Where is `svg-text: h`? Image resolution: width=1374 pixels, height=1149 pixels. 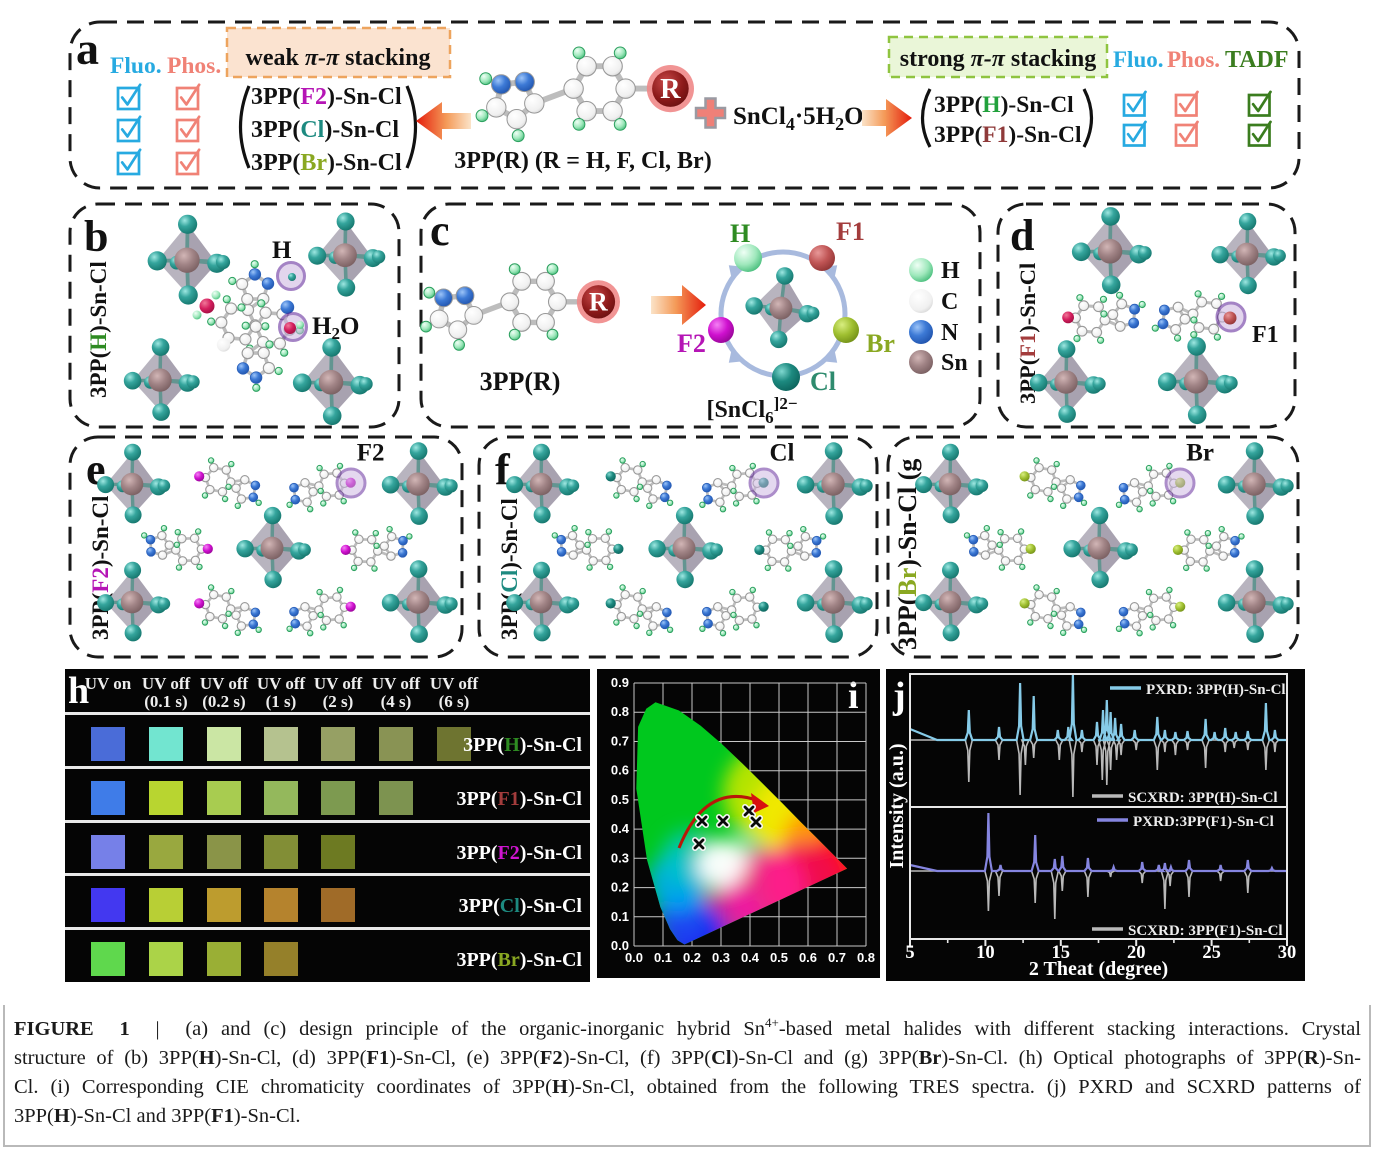 svg-text: h is located at coordinates (78, 691).